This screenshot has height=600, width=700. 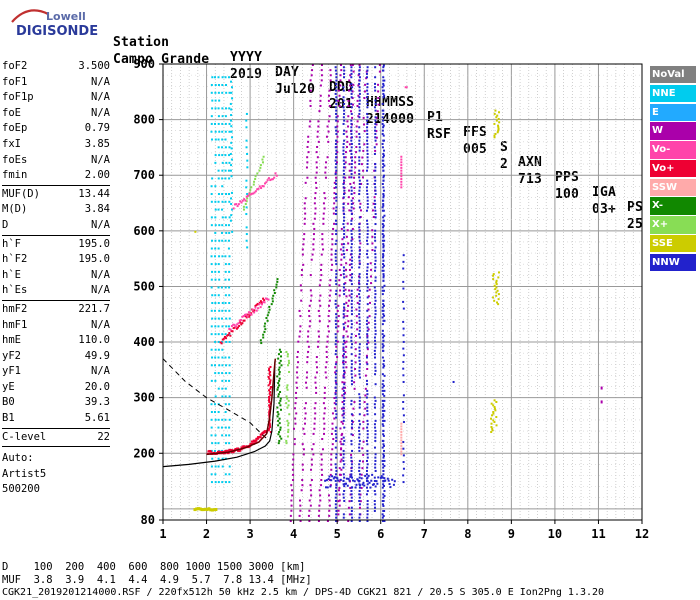 What do you see at coordinates (15, 175) in the screenshot?
I see `param-label: fmin` at bounding box center [15, 175].